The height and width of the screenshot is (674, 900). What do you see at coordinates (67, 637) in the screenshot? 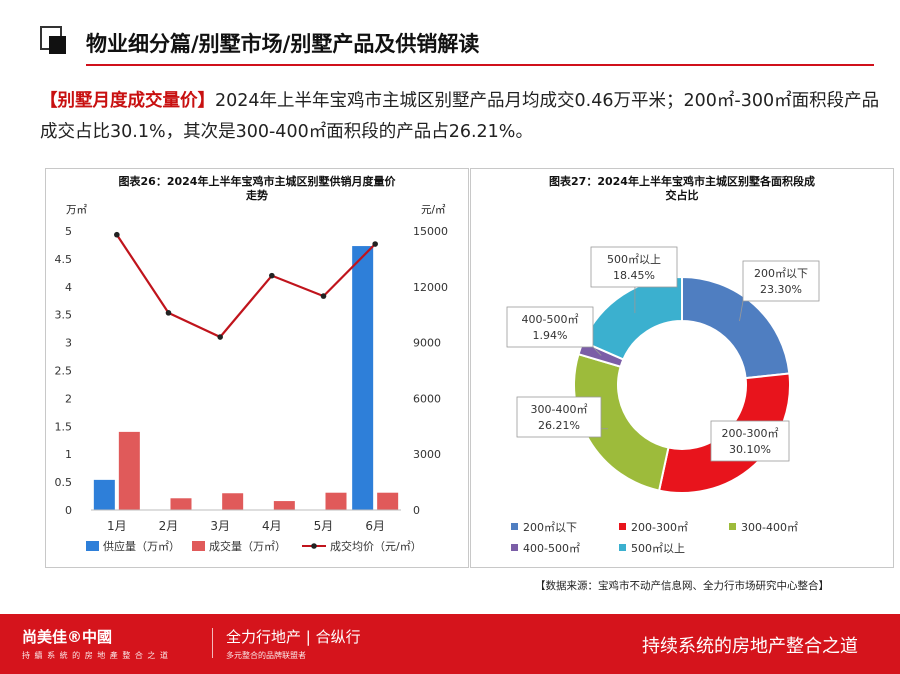
I see `footer-brand: 尚美佳®中國` at bounding box center [67, 637].